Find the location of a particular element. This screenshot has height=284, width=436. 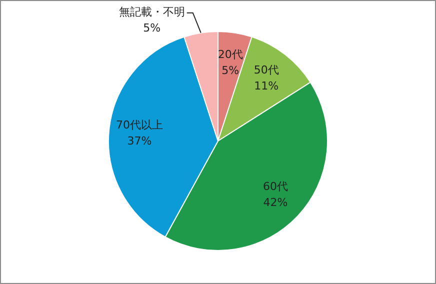

slice-label: 無記載・不明 is located at coordinates (151, 12).